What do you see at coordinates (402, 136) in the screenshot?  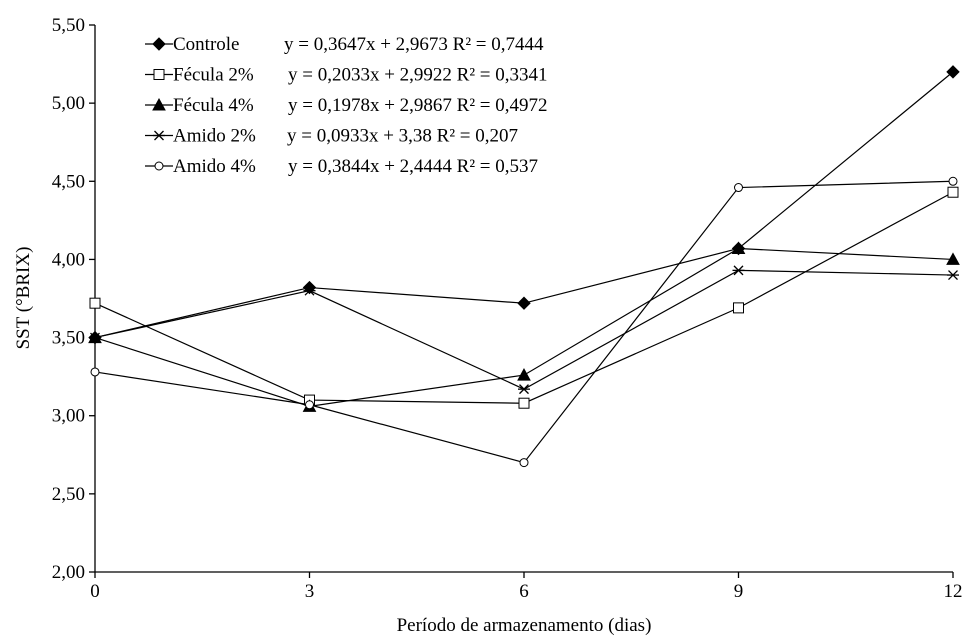 I see `trendline-equation: y = 0,0933x + 3,38 R² = 0,207` at bounding box center [402, 136].